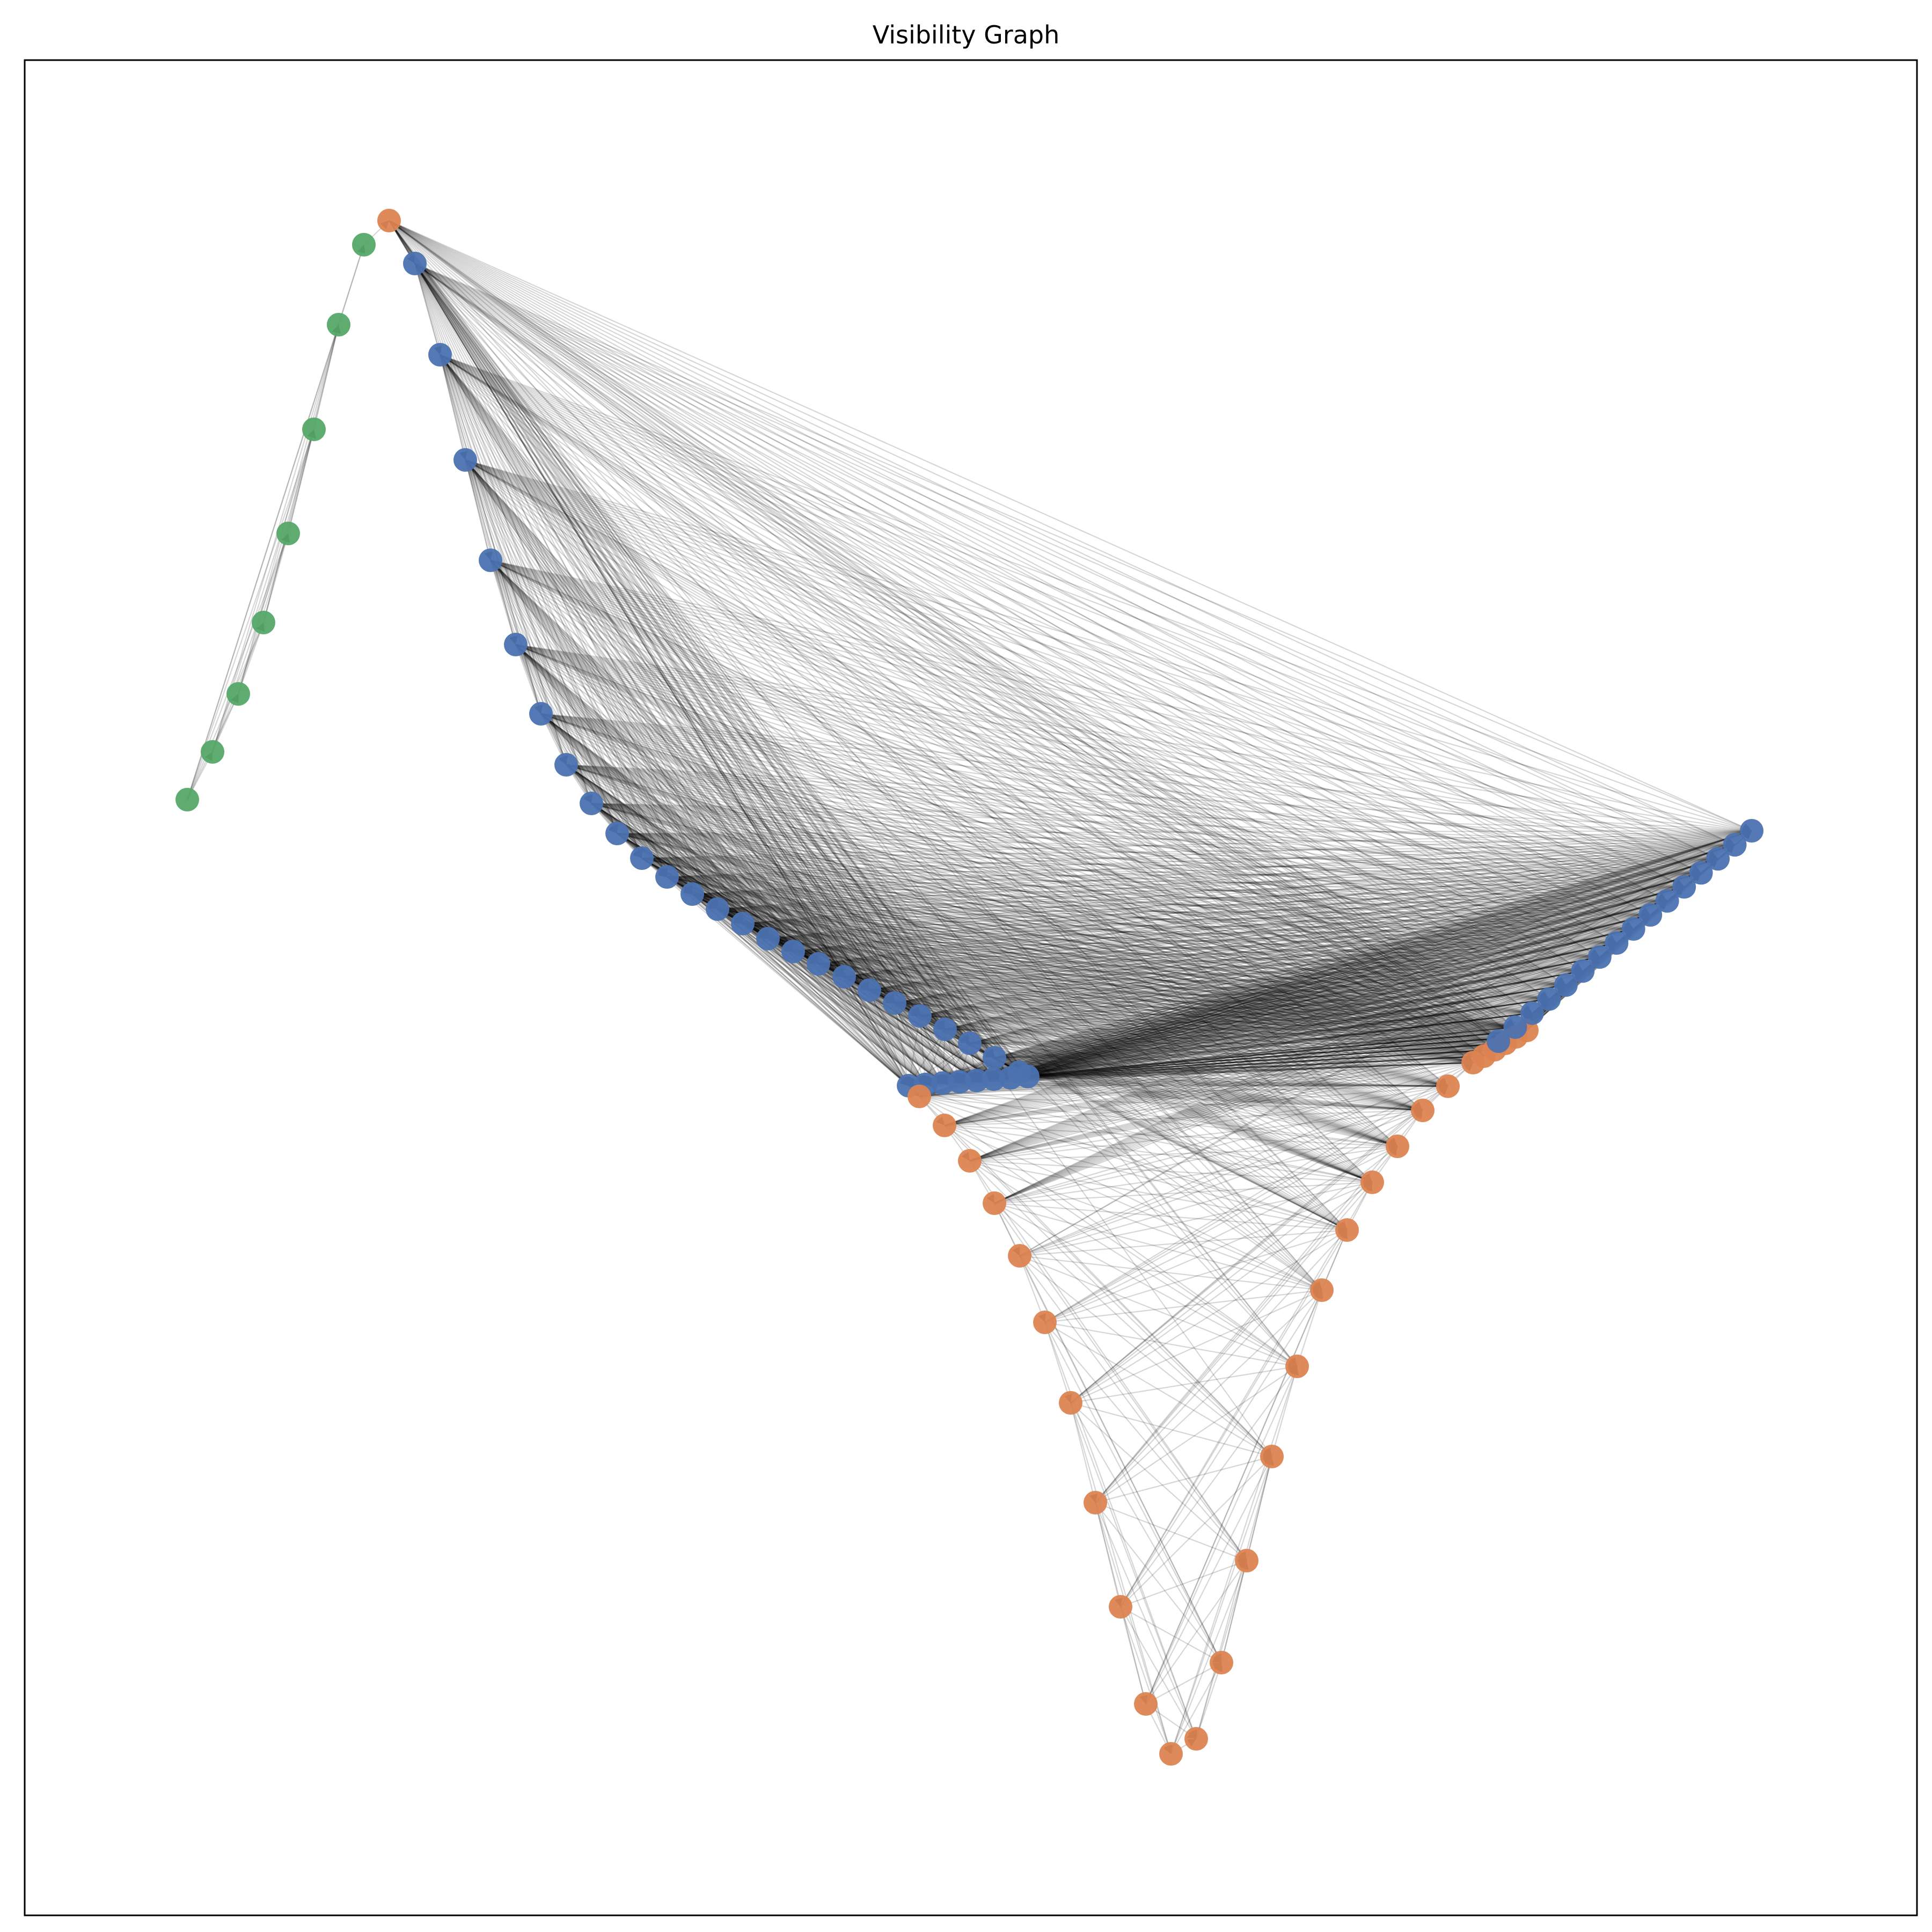 The height and width of the screenshot is (1932, 1932). Describe the element at coordinates (642, 858) in the screenshot. I see `graph-node-blue` at that location.